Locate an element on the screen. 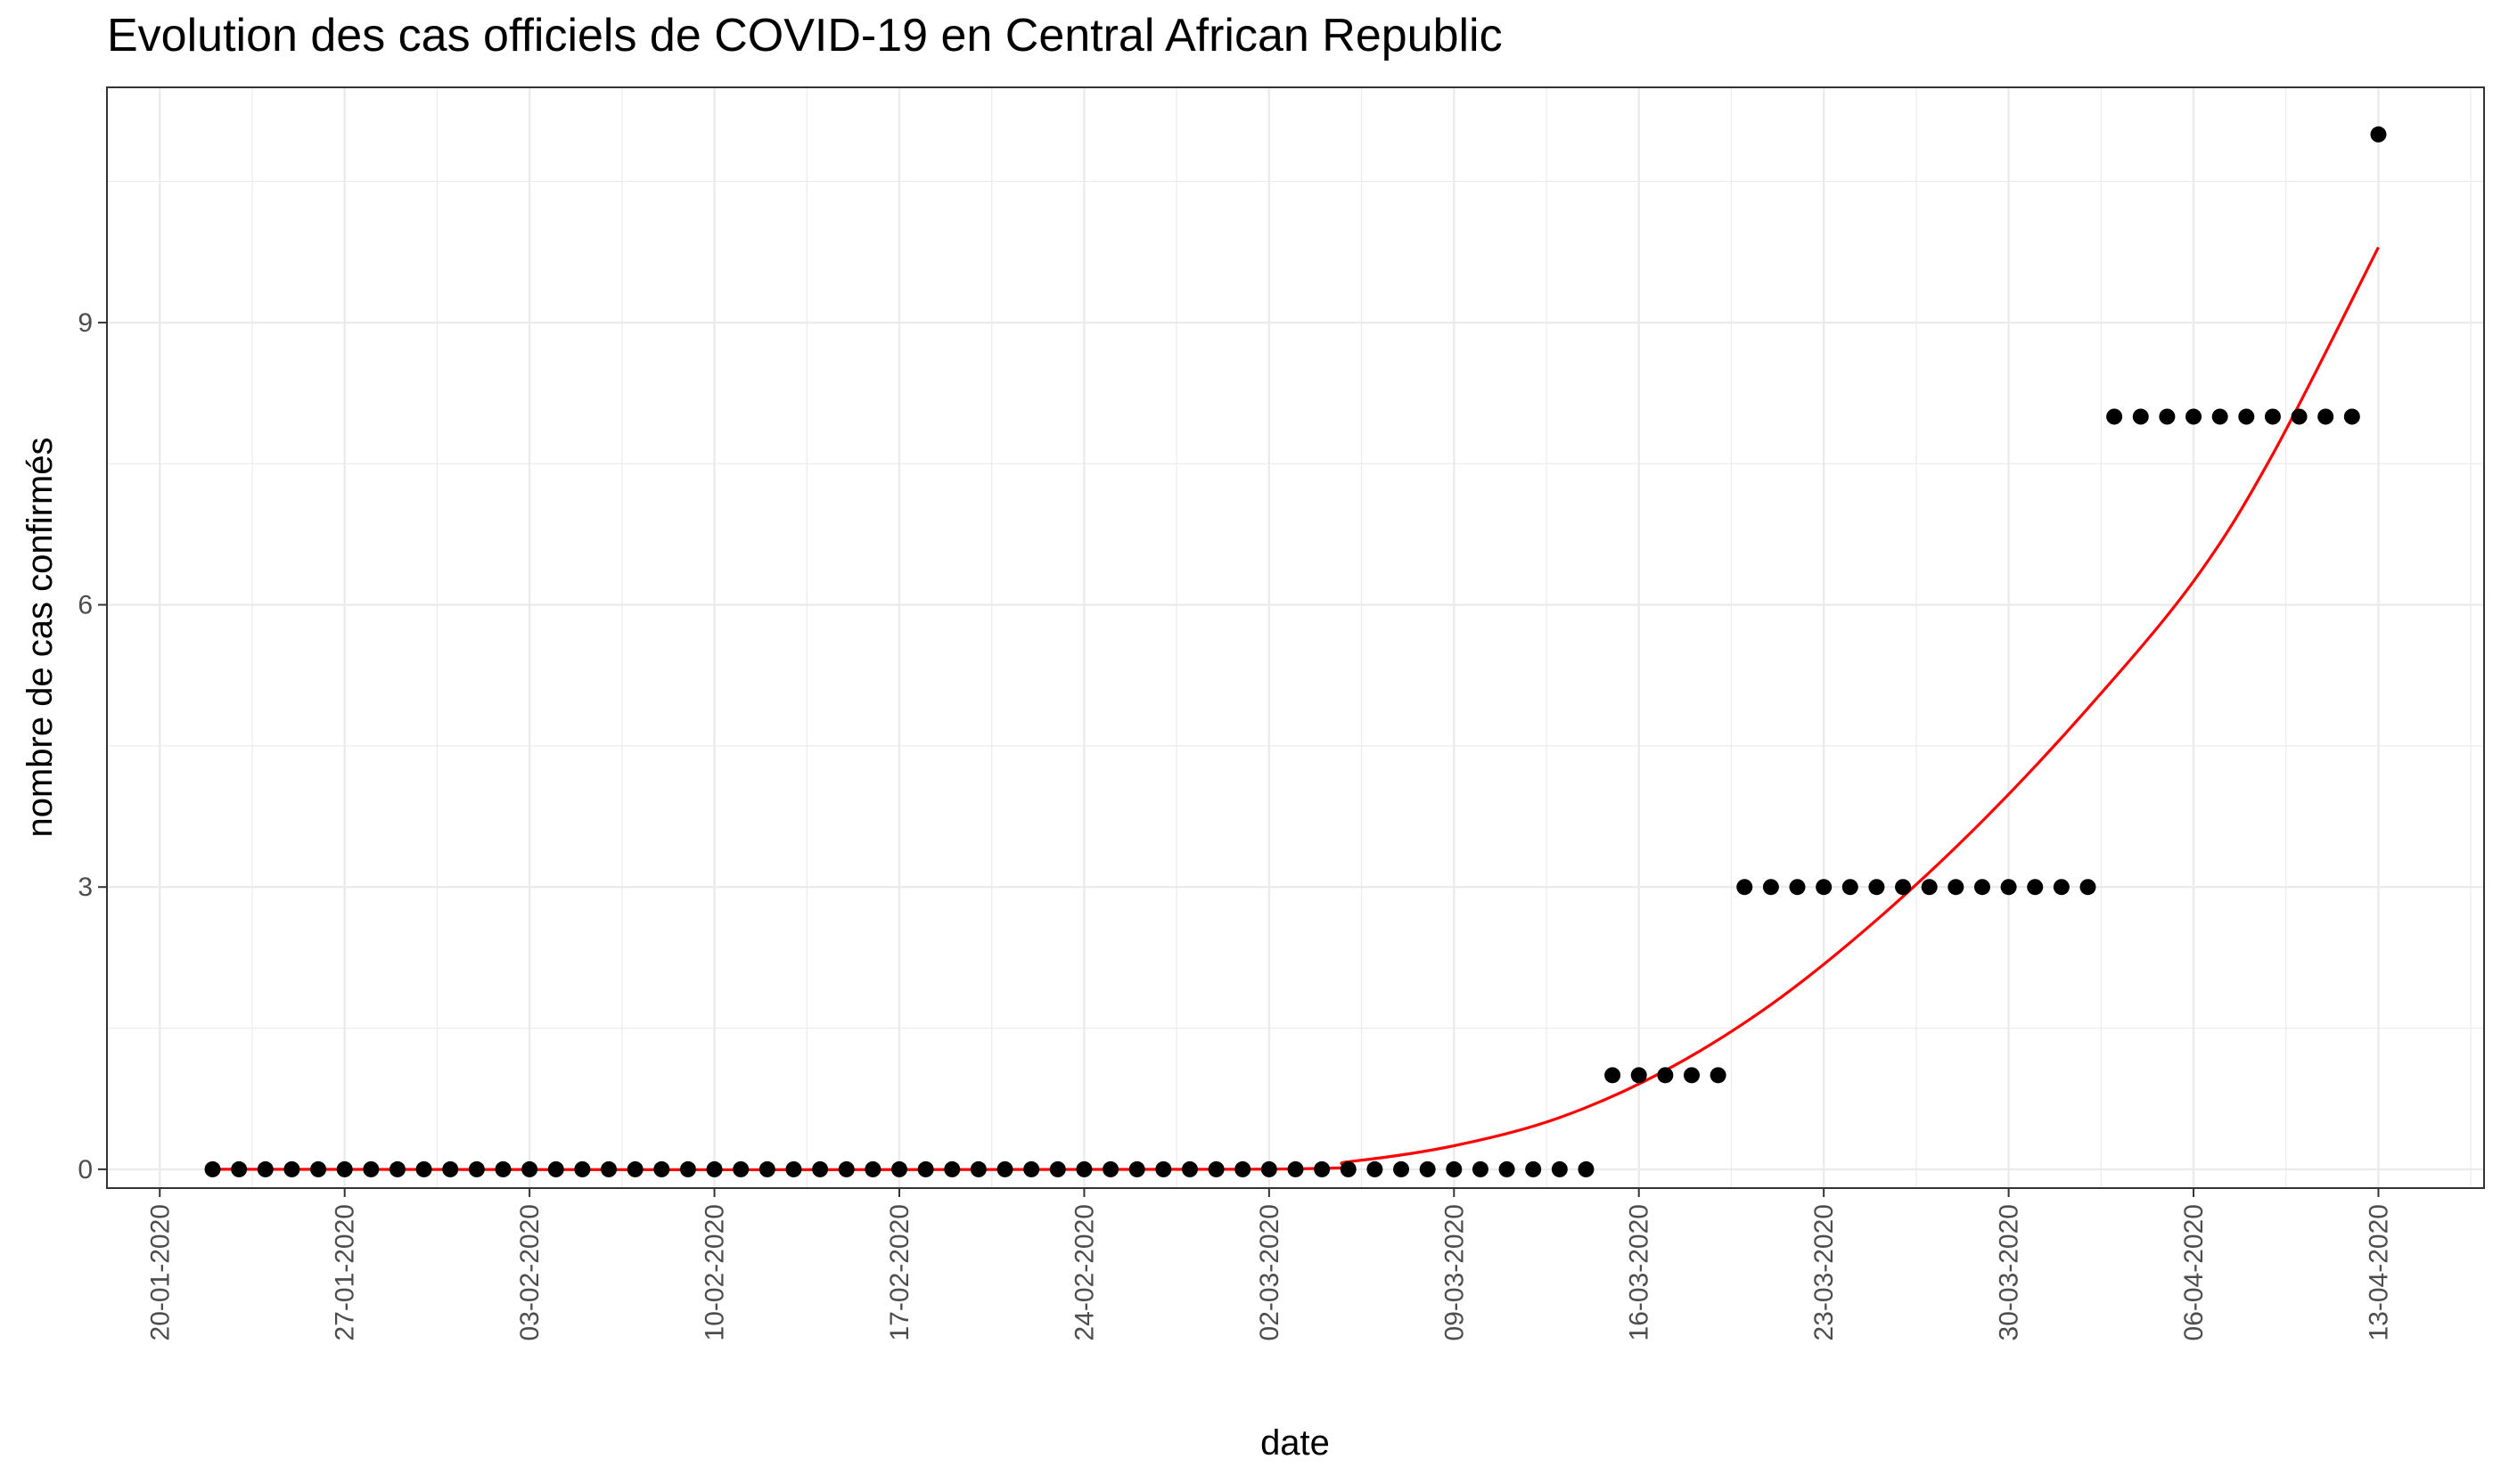 This screenshot has width=2501, height=1484. x-axis-title: date is located at coordinates (1295, 1443).